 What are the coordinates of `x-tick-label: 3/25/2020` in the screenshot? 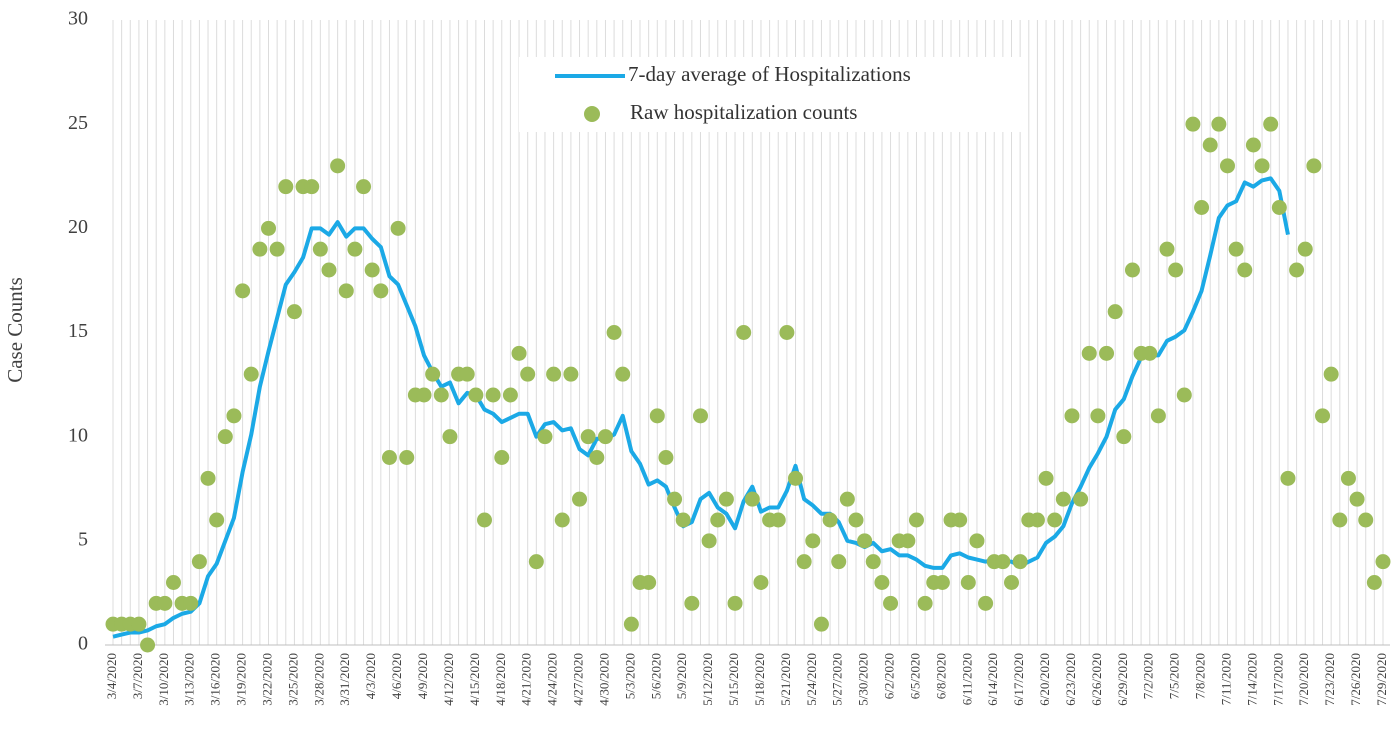 It's located at (292, 679).